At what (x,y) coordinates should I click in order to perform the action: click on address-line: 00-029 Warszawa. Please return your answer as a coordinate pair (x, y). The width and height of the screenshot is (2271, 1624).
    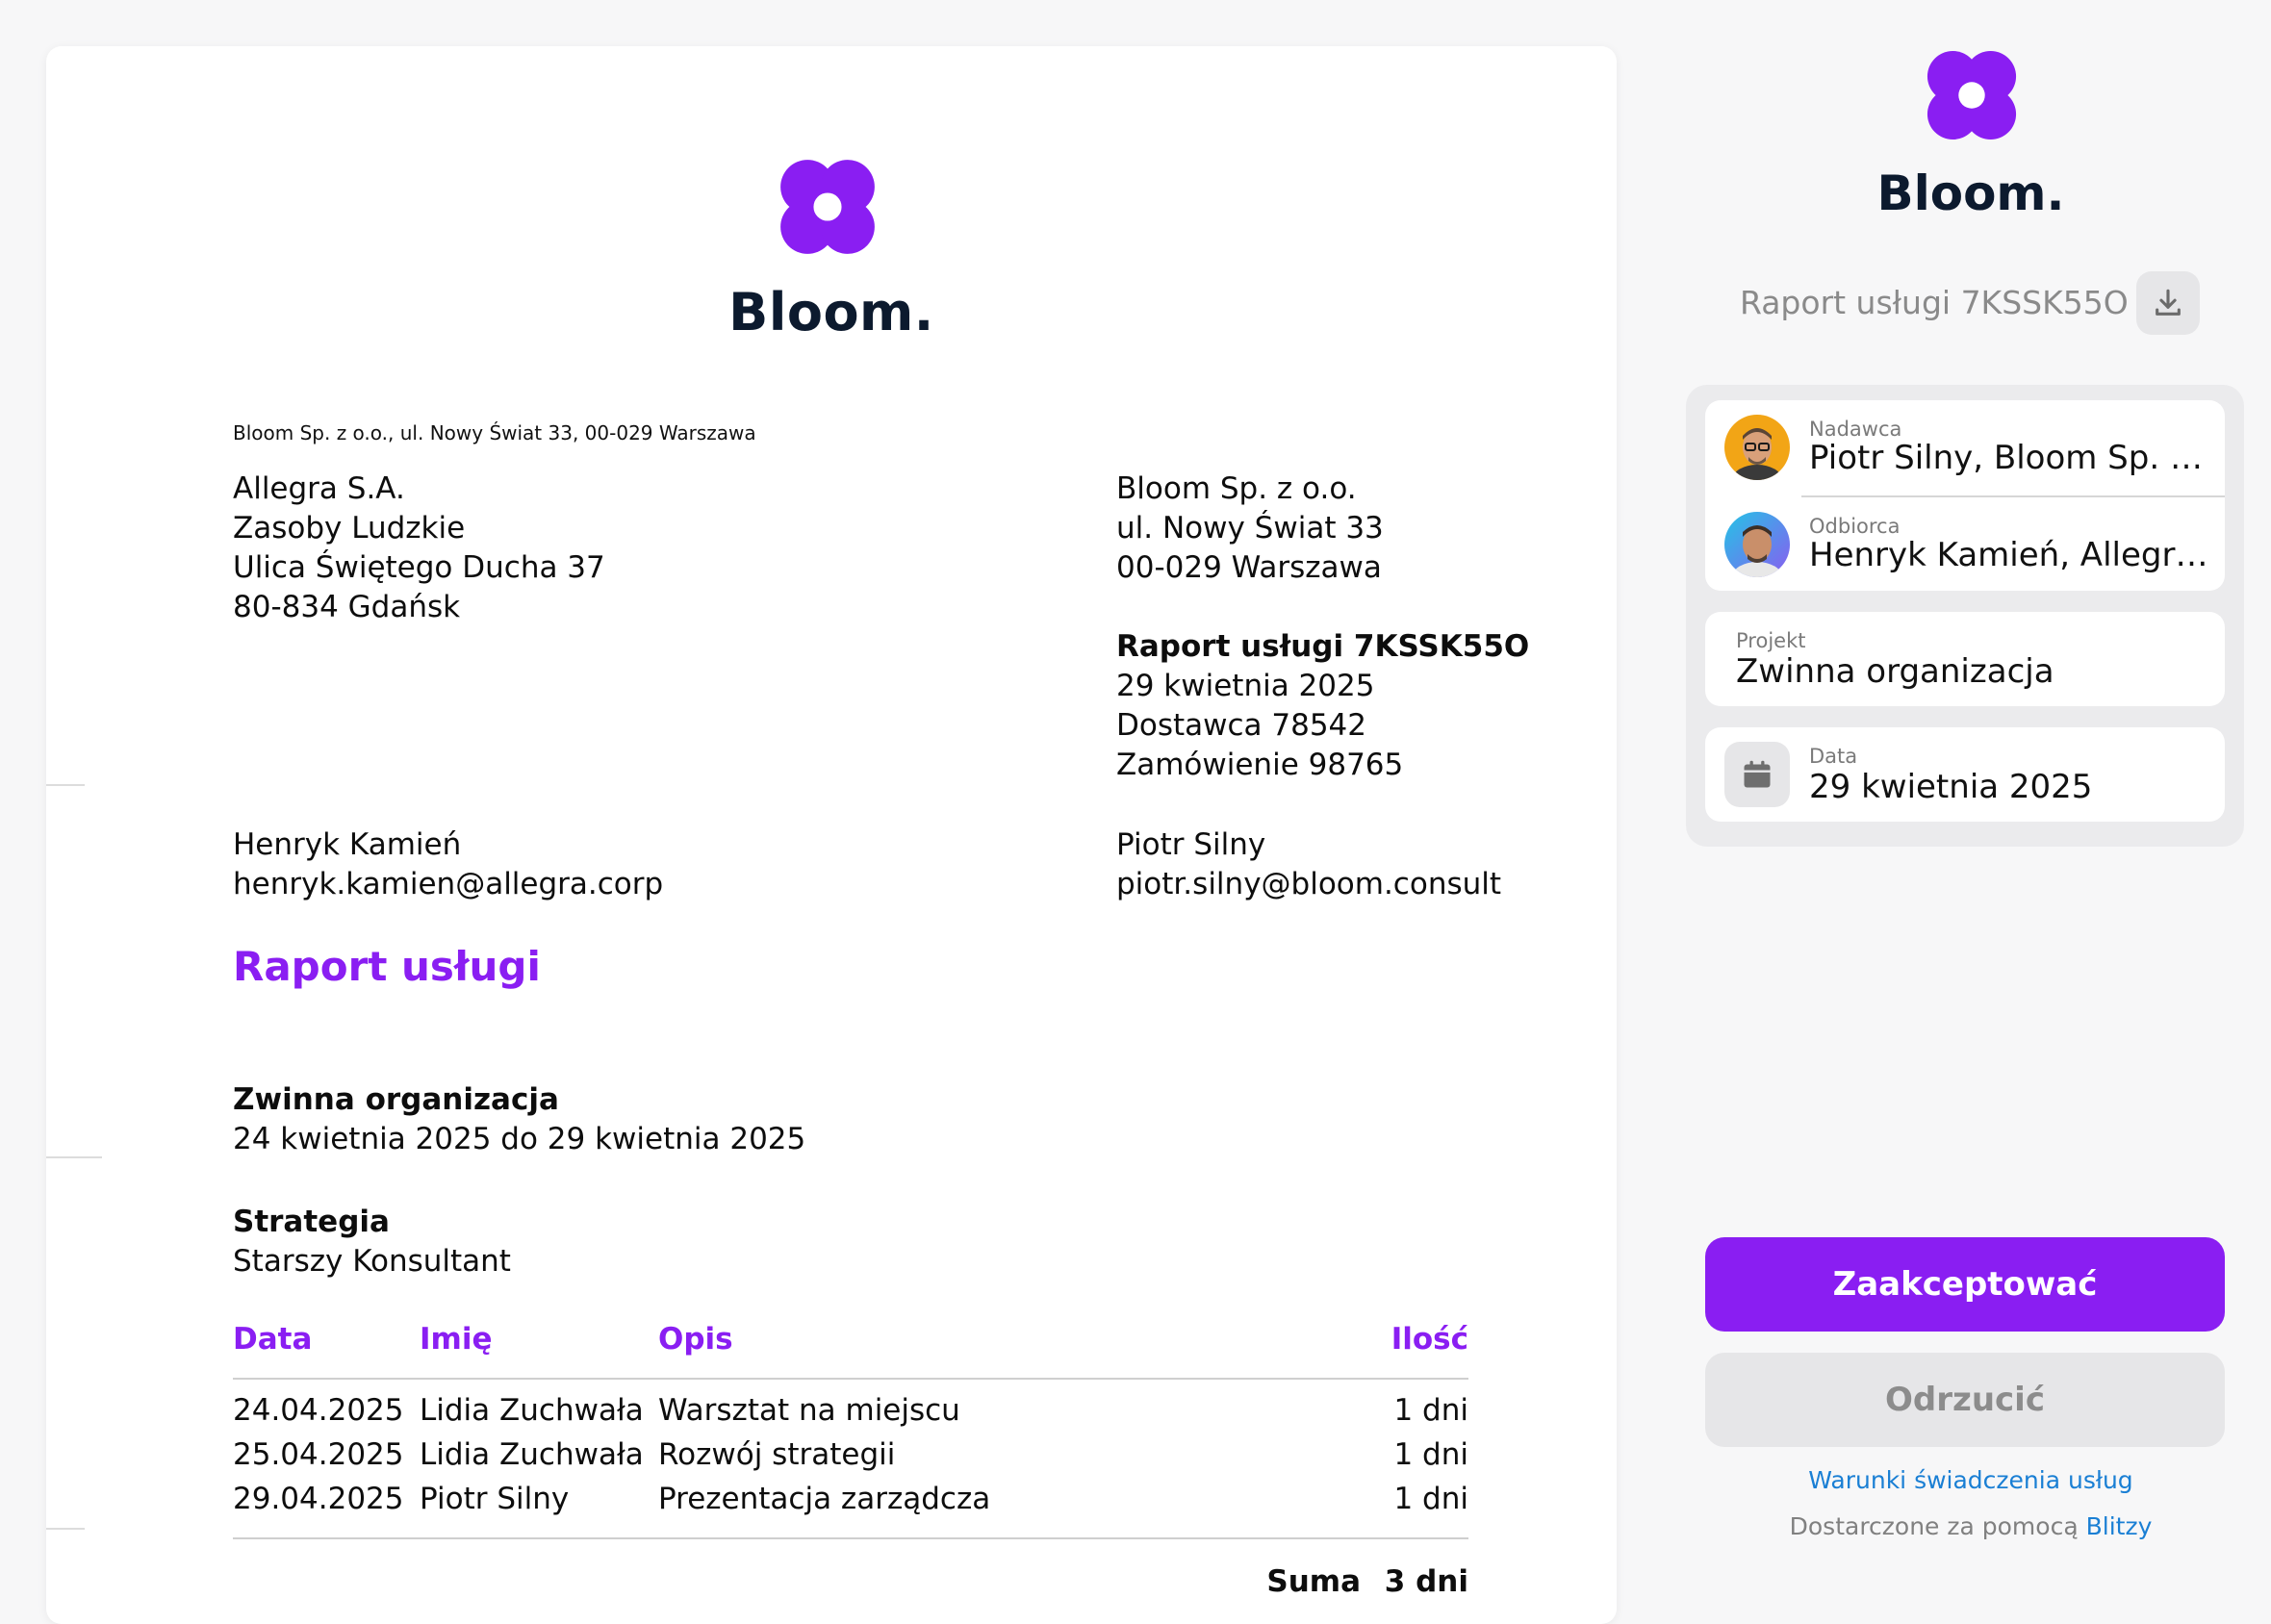
    Looking at the image, I should click on (1249, 567).